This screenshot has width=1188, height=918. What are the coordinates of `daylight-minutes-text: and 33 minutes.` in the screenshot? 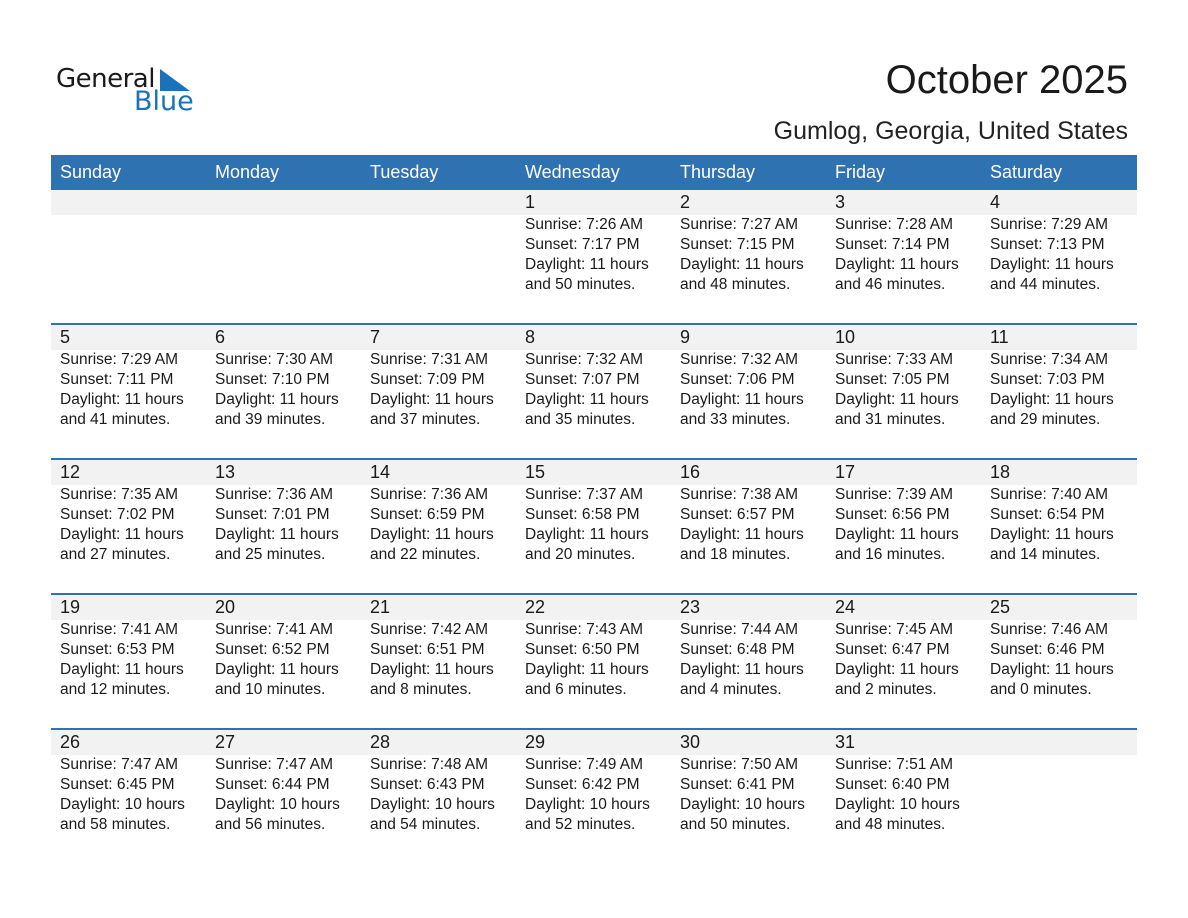 It's located at (735, 419).